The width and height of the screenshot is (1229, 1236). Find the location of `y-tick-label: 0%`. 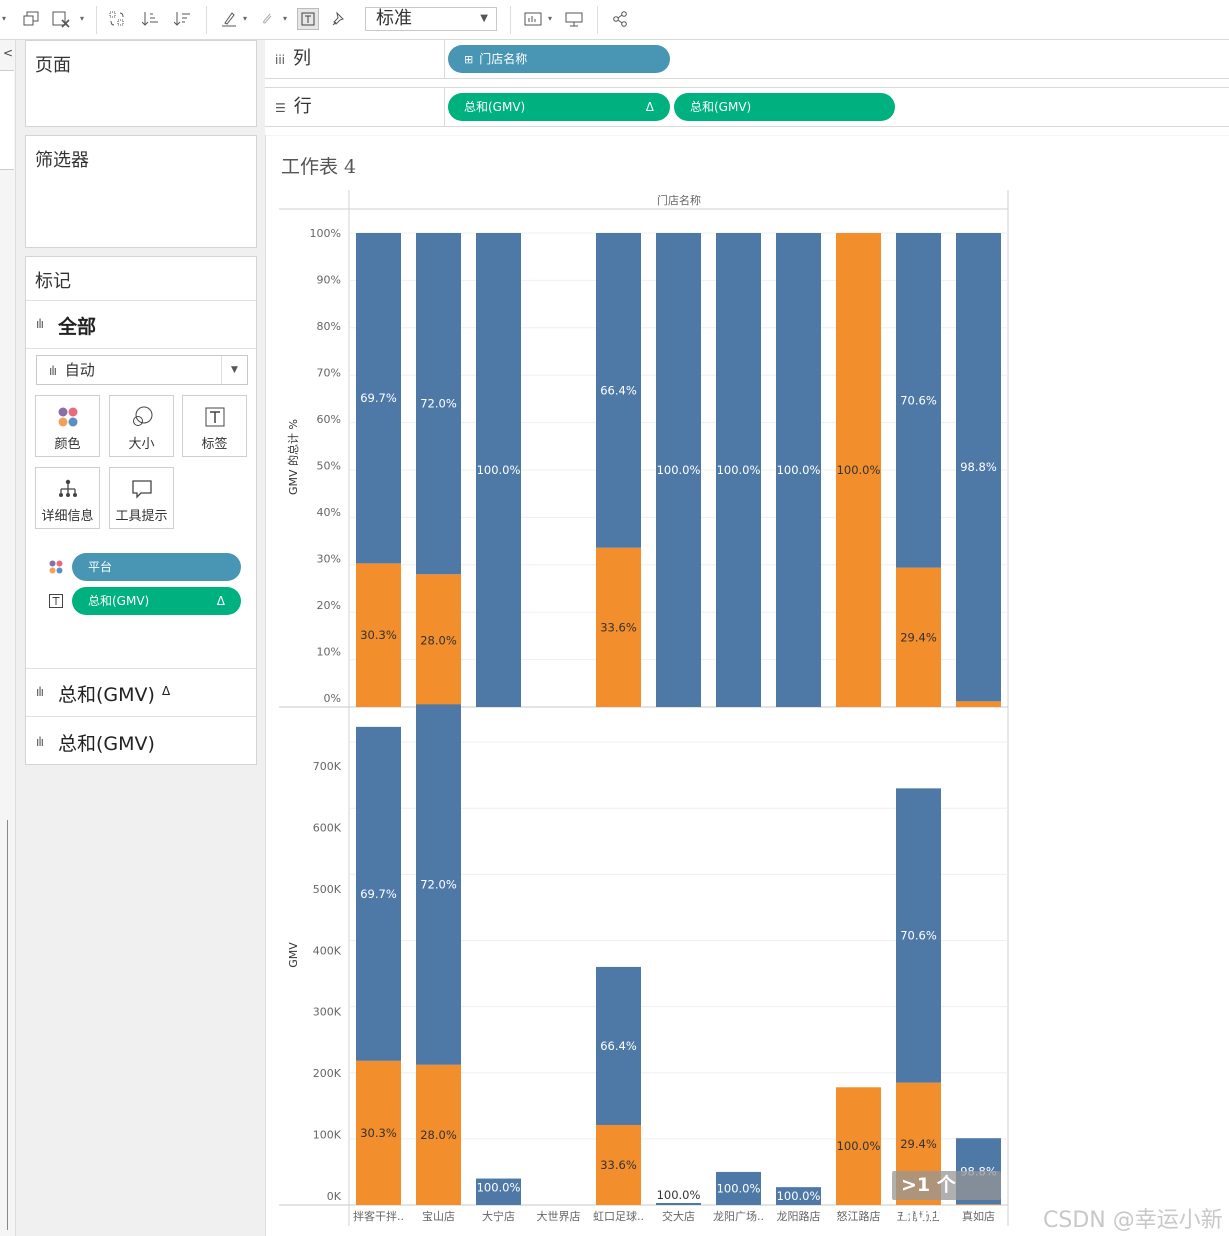

y-tick-label: 0% is located at coordinates (332, 698).